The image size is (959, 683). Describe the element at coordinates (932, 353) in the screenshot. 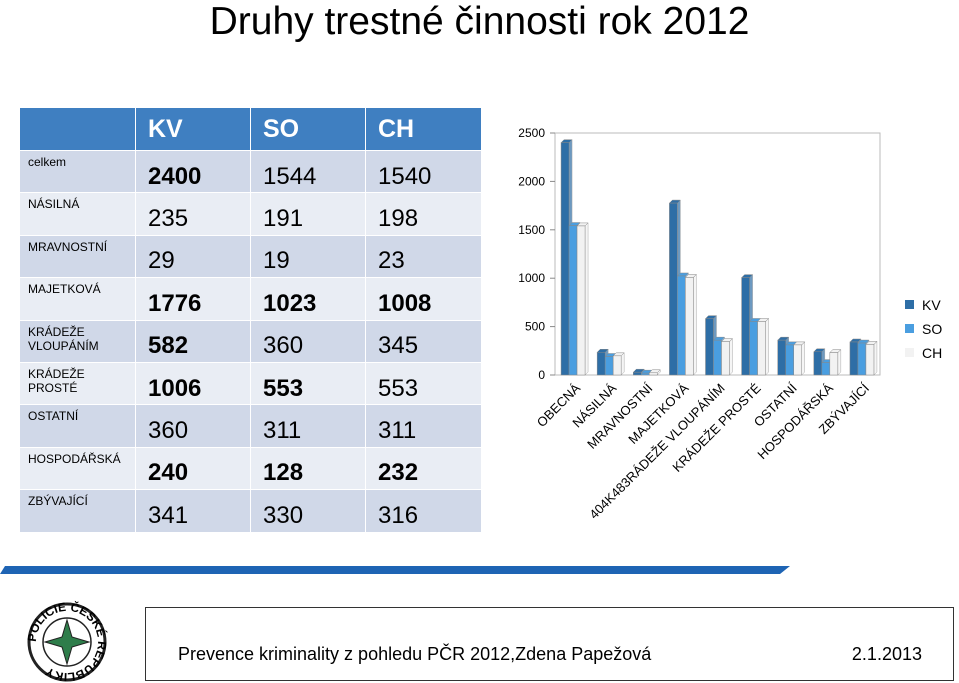

I see `legend-label: CH` at that location.